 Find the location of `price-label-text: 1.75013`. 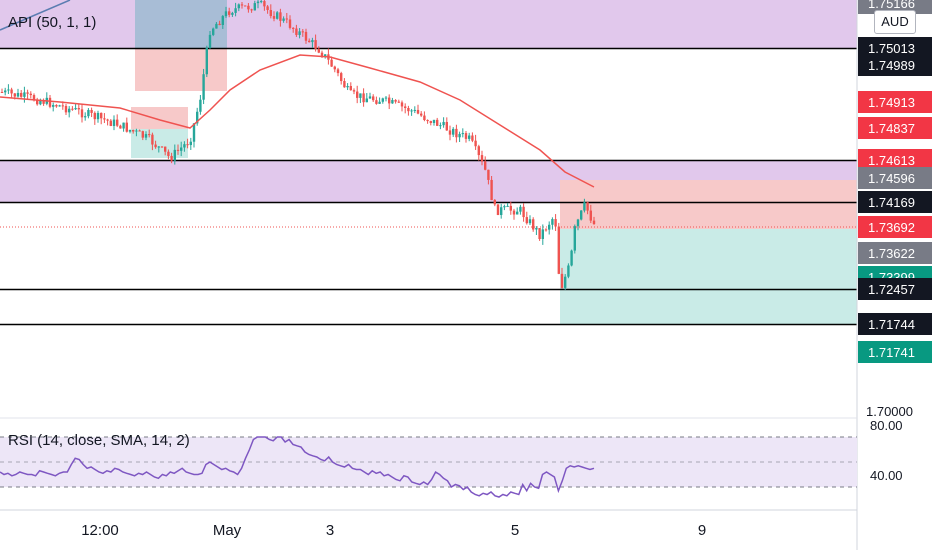

price-label-text: 1.75013 is located at coordinates (891, 48).